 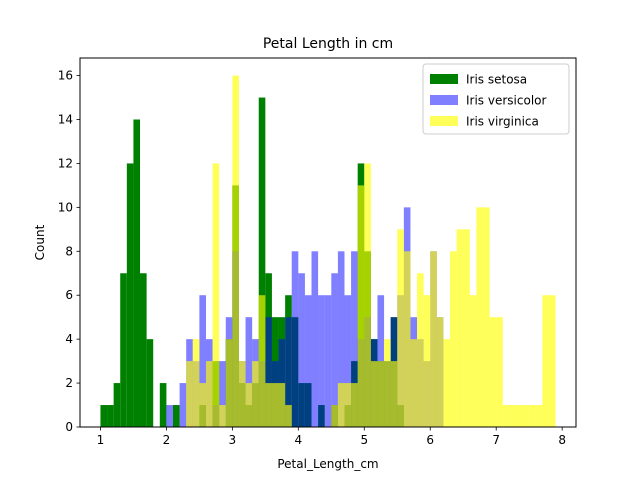 I want to click on y-tick-label: 16, so click(x=65, y=76).